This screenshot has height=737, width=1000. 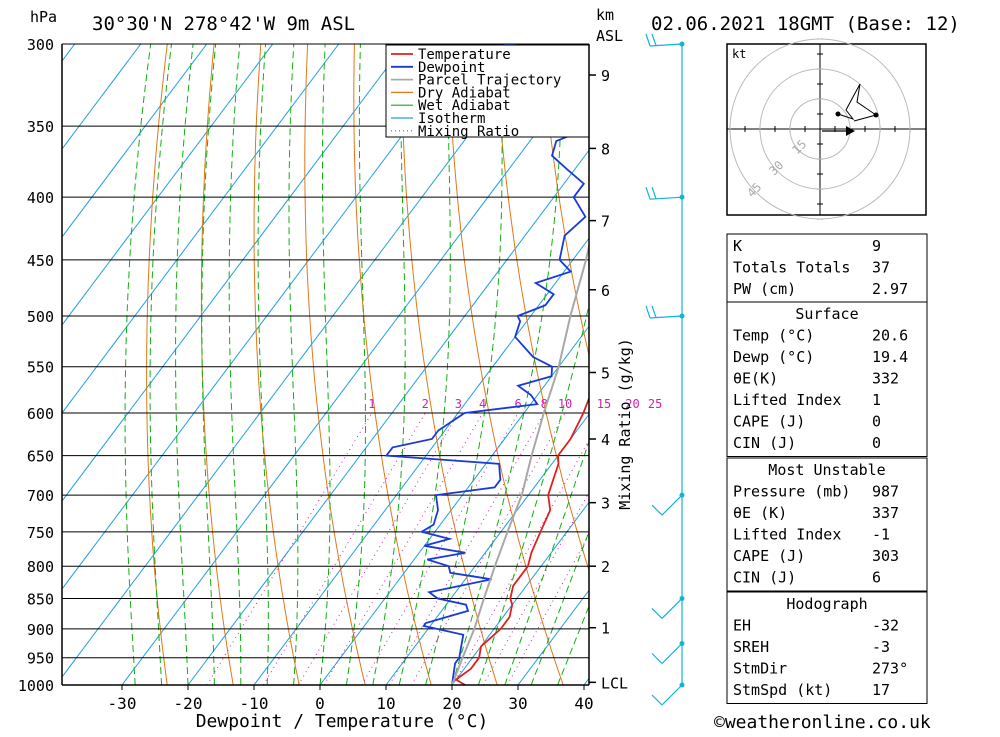 What do you see at coordinates (822, 722) in the screenshot?
I see `copyright-footer: ©weatheronline.co.uk` at bounding box center [822, 722].